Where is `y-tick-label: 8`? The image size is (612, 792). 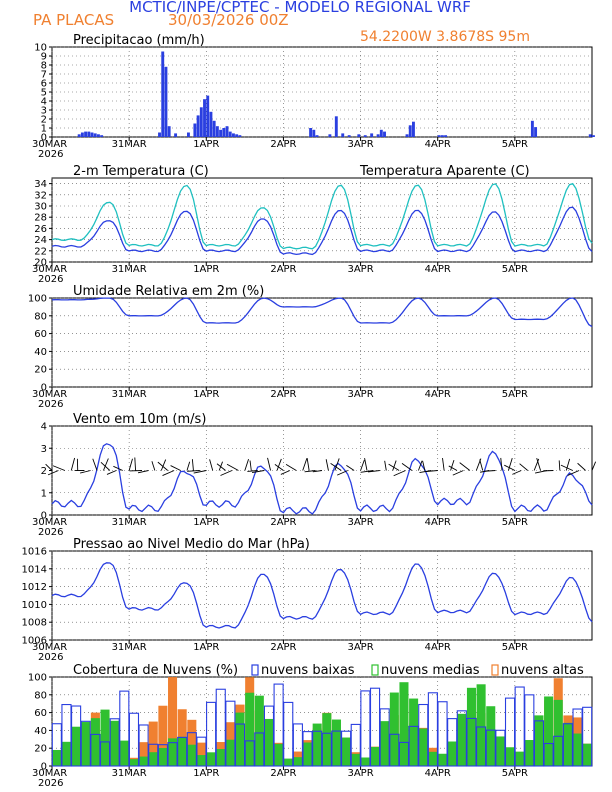 y-tick-label: 8 is located at coordinates (44, 66).